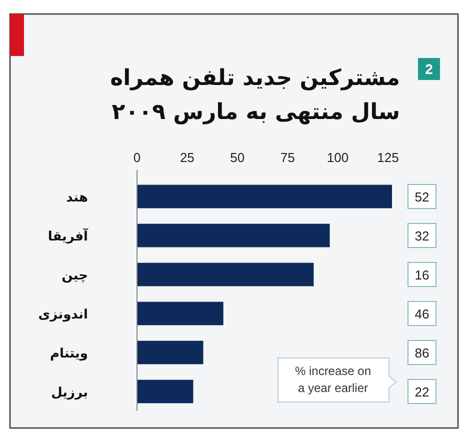 The height and width of the screenshot is (446, 467). I want to click on x-tick-label: 125, so click(388, 157).